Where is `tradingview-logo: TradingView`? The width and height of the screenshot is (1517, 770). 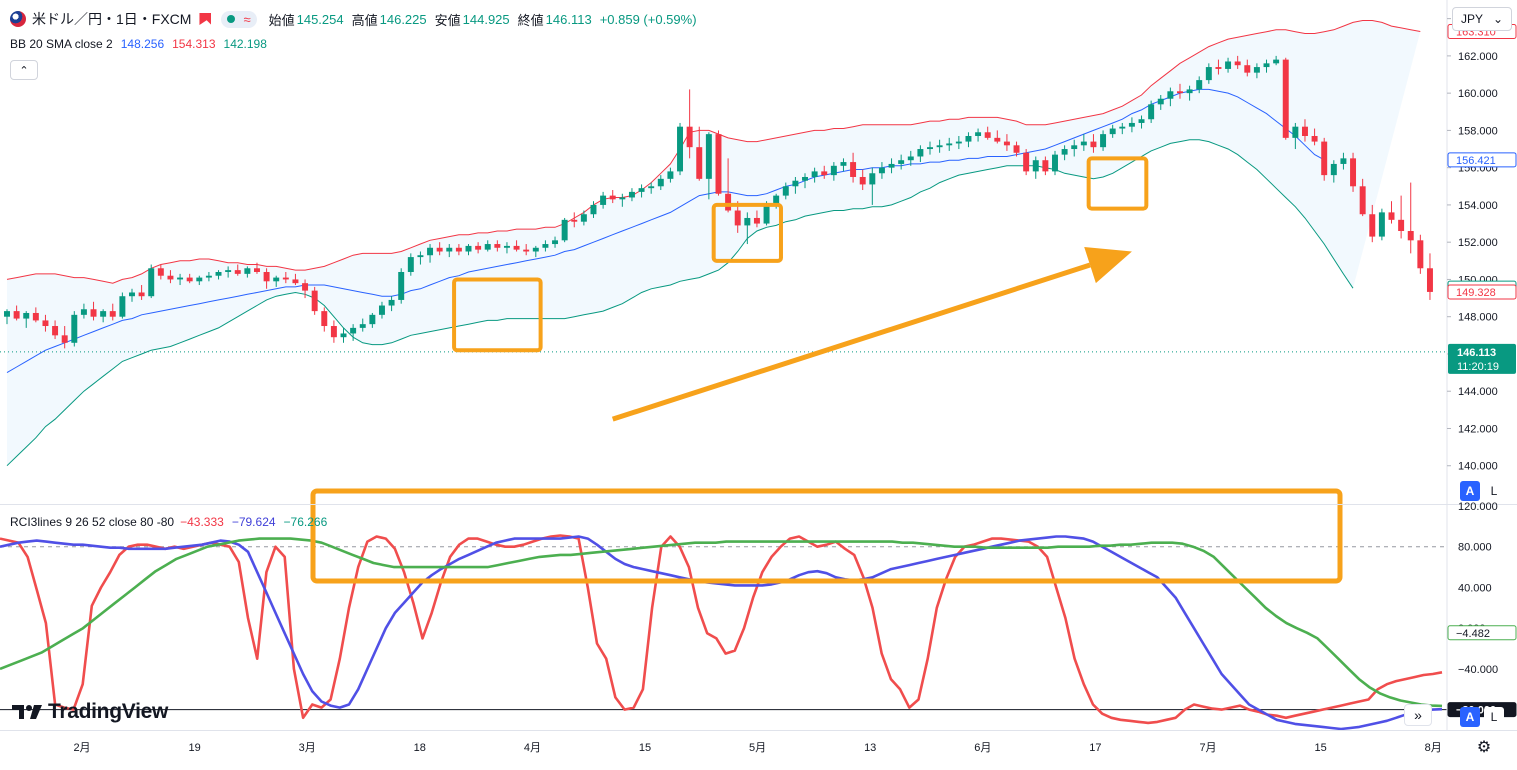
tradingview-logo: TradingView is located at coordinates (90, 712).